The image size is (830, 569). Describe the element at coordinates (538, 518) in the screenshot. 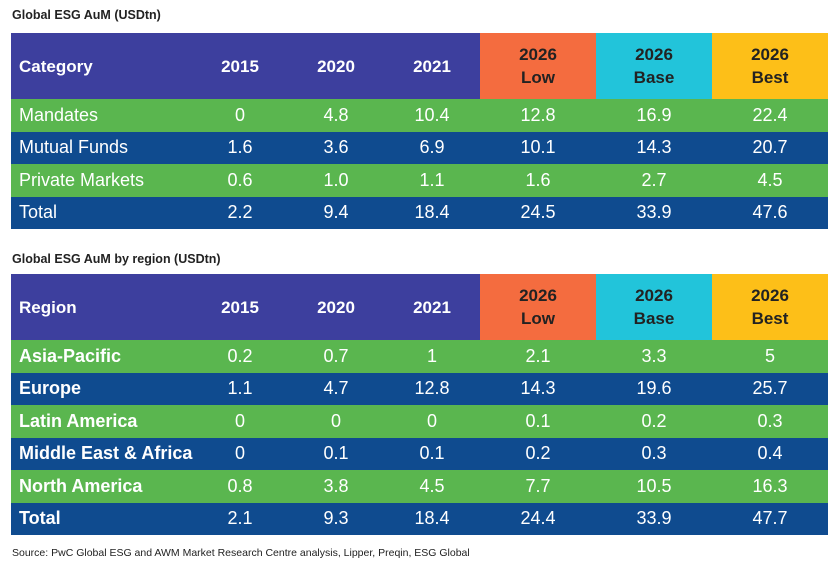

I see `value-cell: 24.4` at that location.